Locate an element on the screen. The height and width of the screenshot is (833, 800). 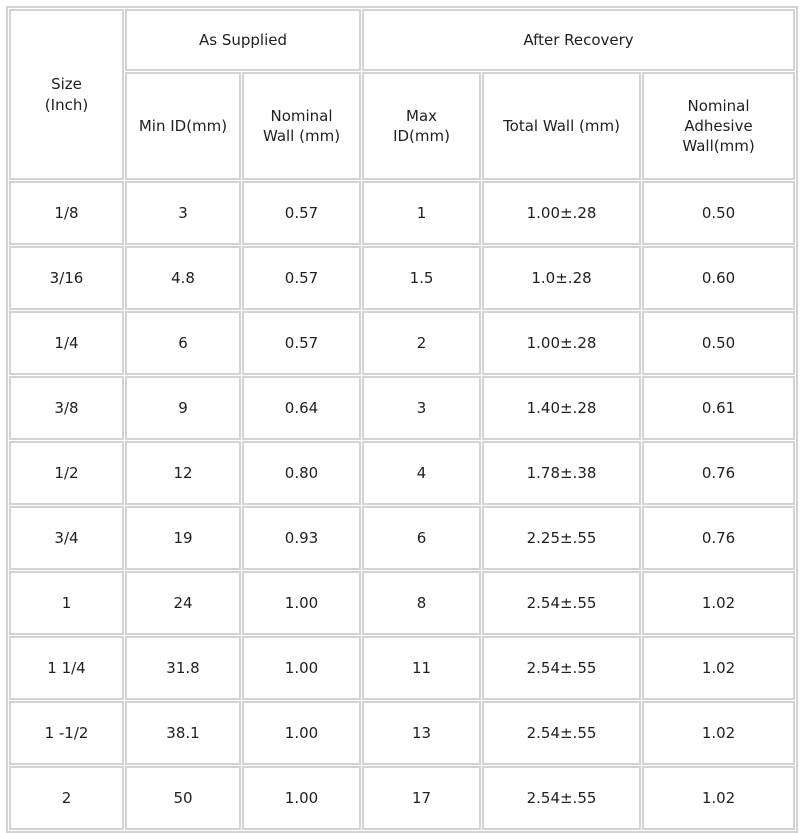
total-wall-cell: 2.25±.55 is located at coordinates (562, 538).